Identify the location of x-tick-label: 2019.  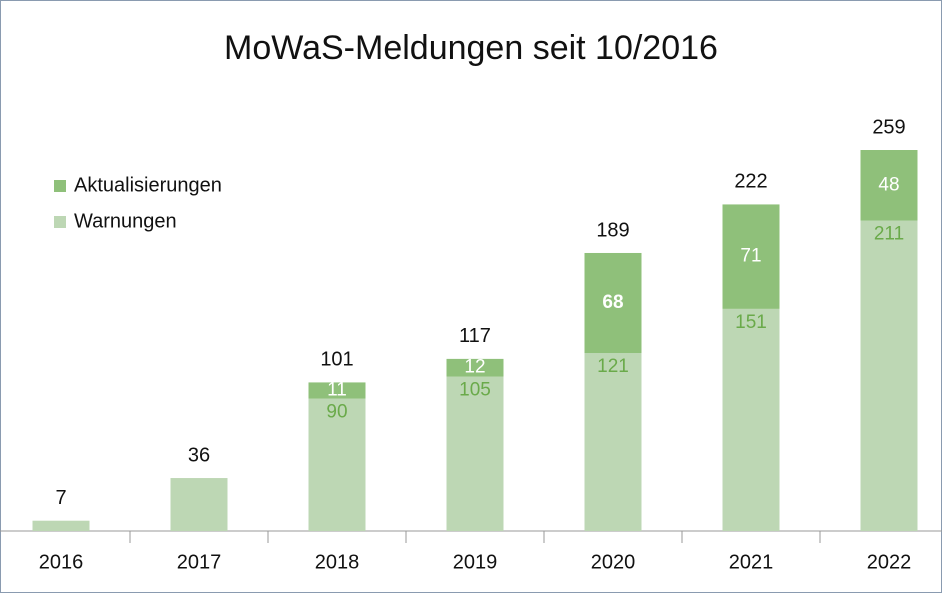
(475, 562).